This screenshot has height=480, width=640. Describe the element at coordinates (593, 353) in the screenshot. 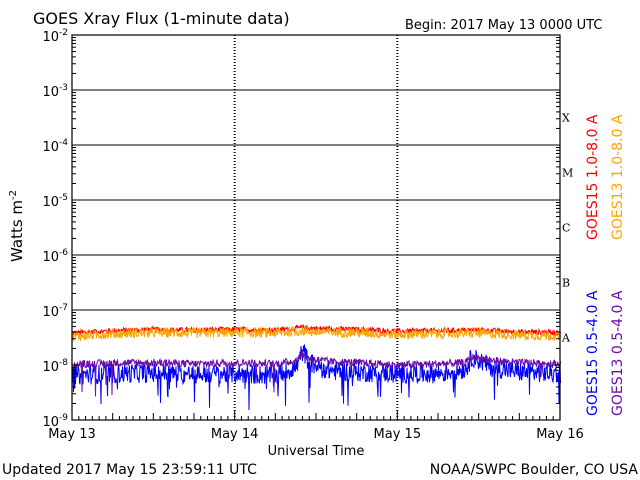

I see `legend-entry-3: GOES15 0.5-4.0 A` at that location.